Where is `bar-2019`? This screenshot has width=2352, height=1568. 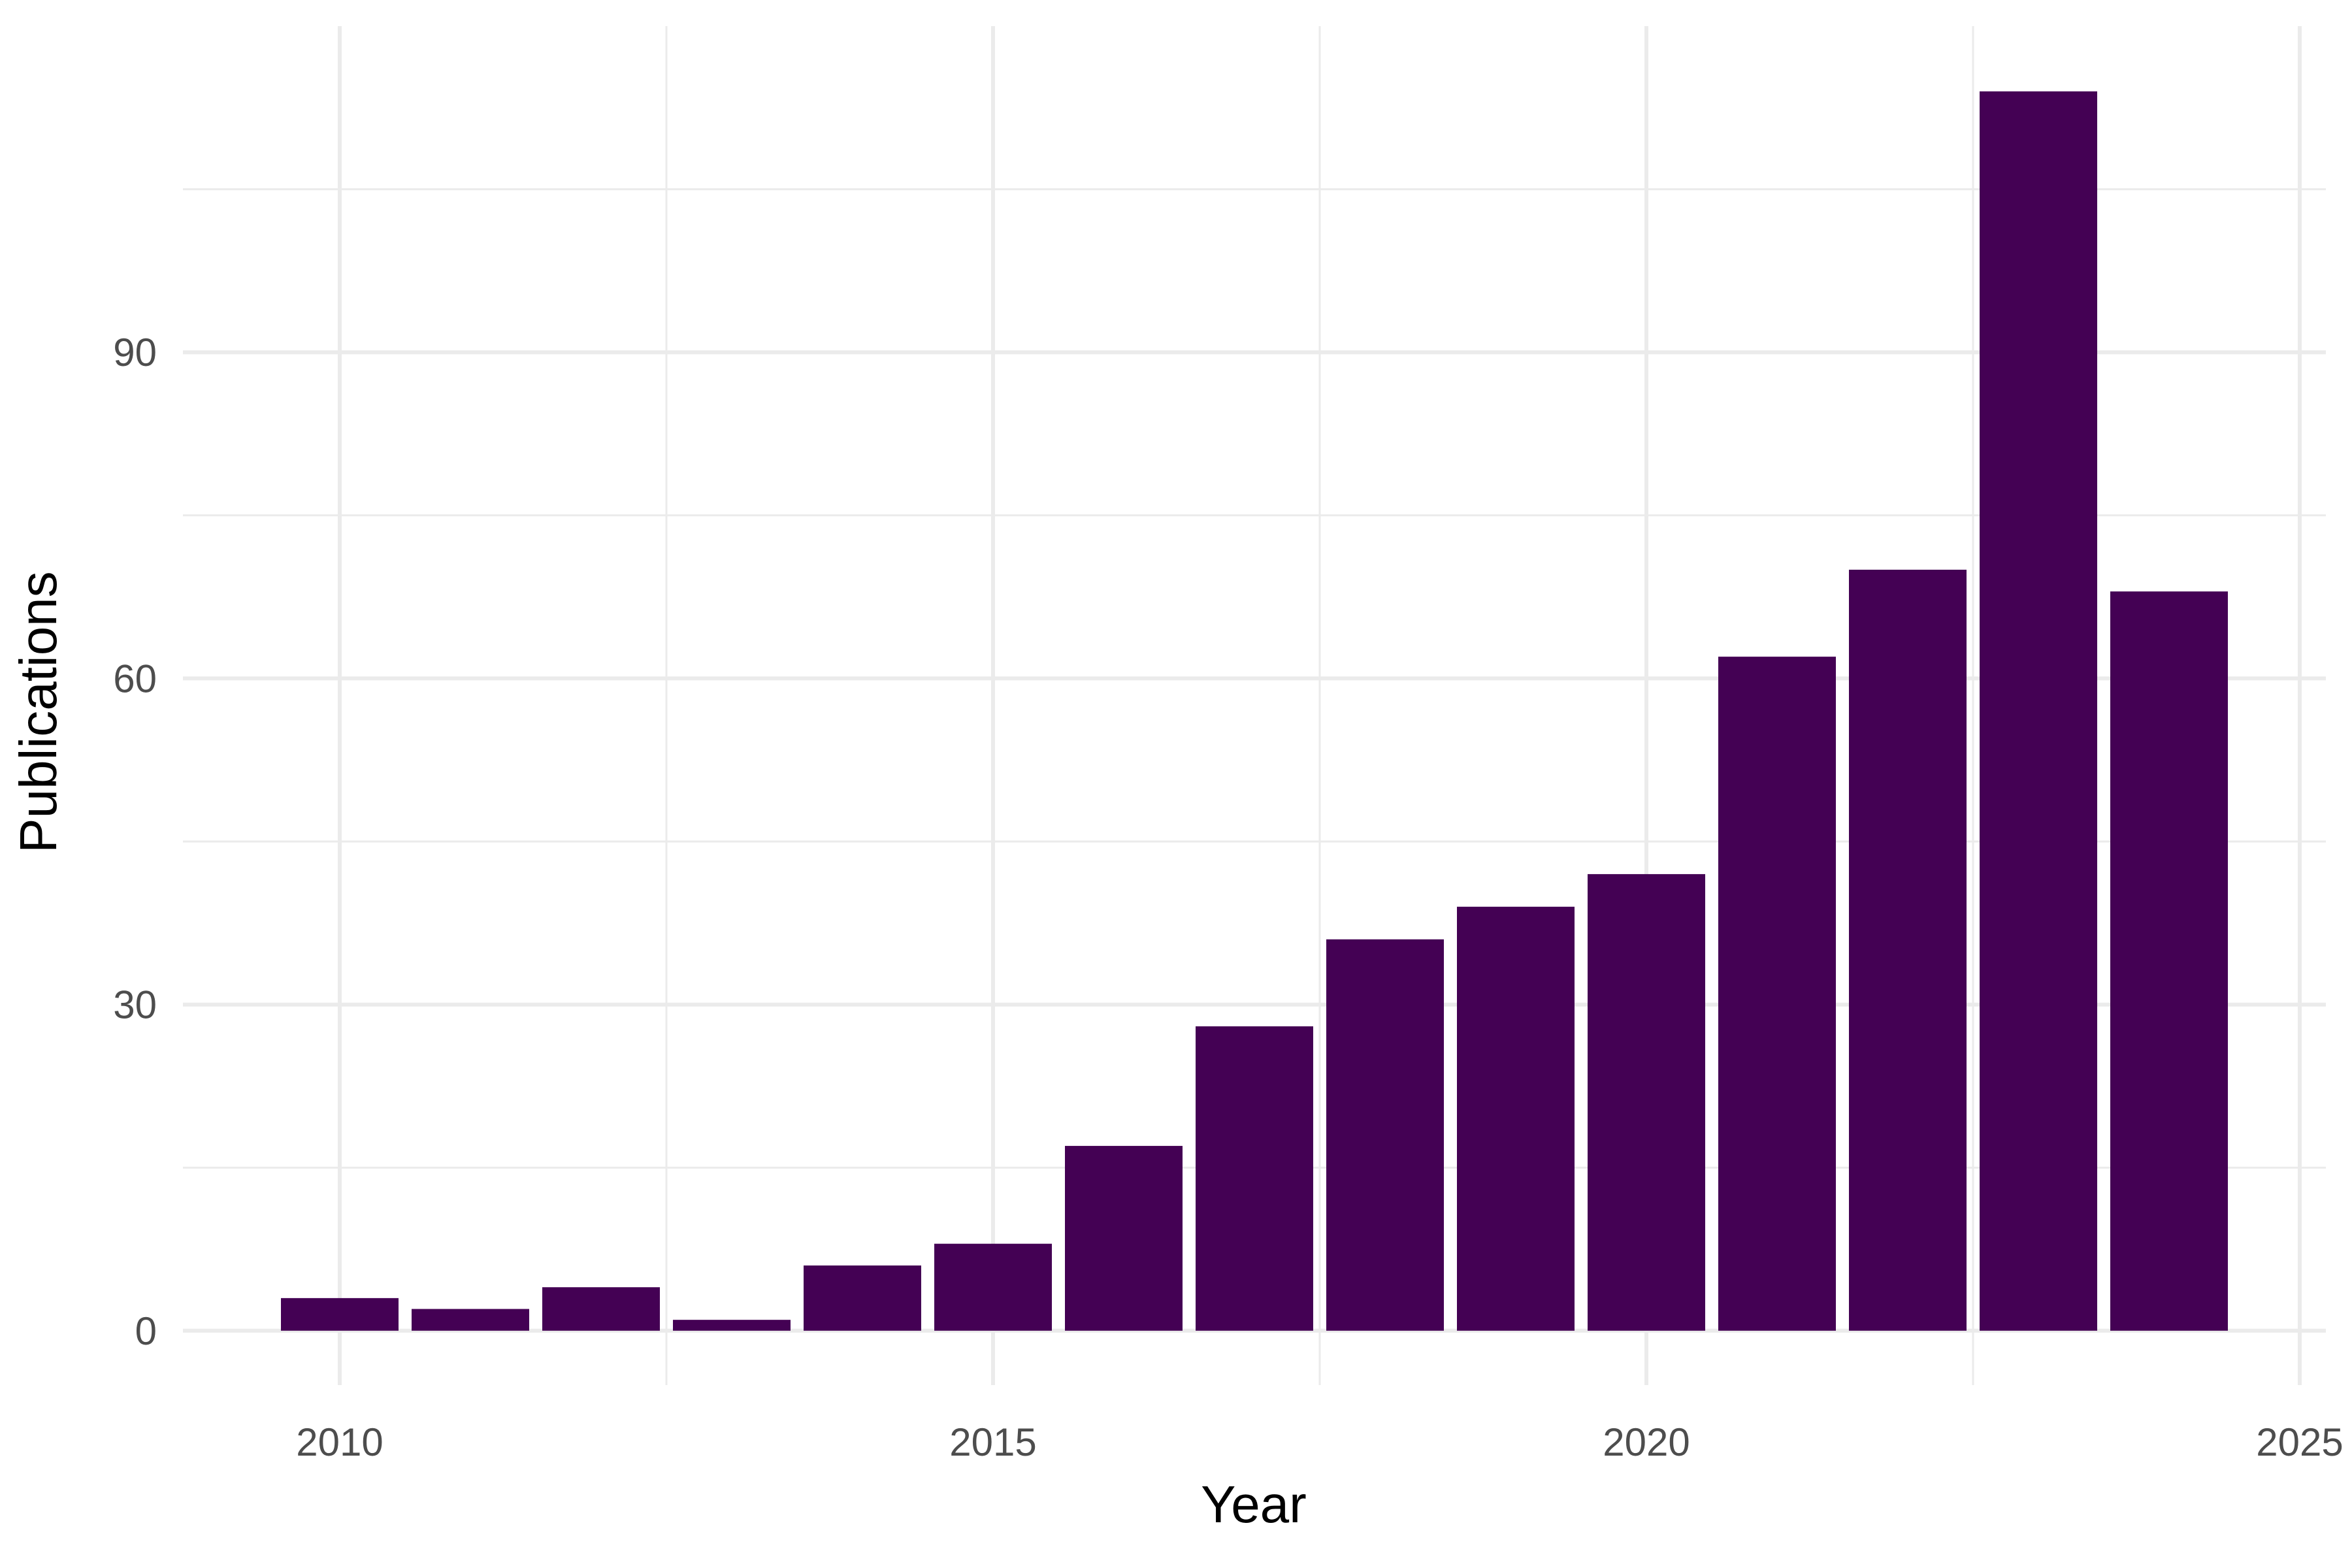
bar-2019 is located at coordinates (1516, 1118).